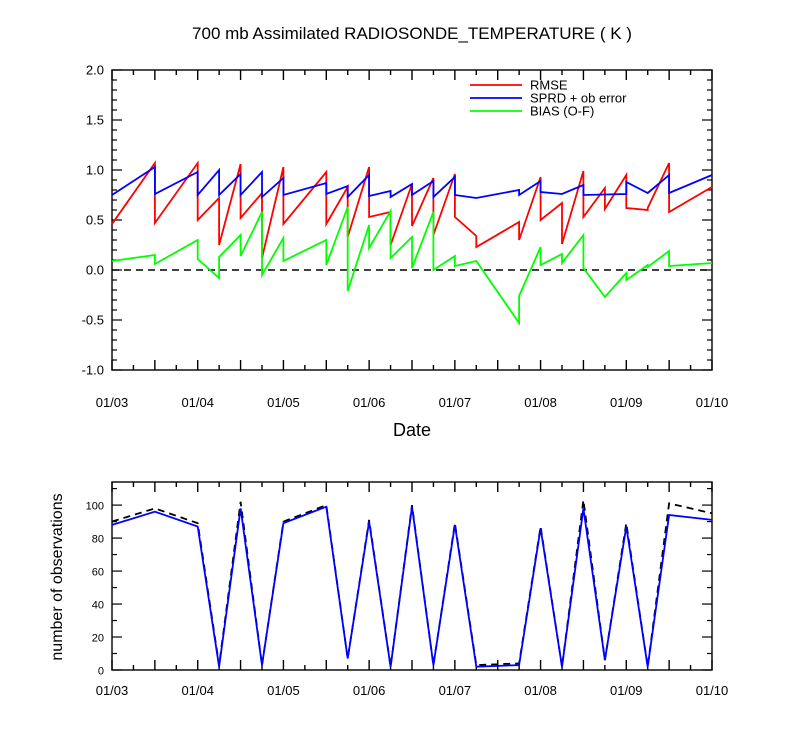 This screenshot has width=800, height=750. Describe the element at coordinates (455, 402) in the screenshot. I see `top-chart-x-tick-label: 01/07` at that location.